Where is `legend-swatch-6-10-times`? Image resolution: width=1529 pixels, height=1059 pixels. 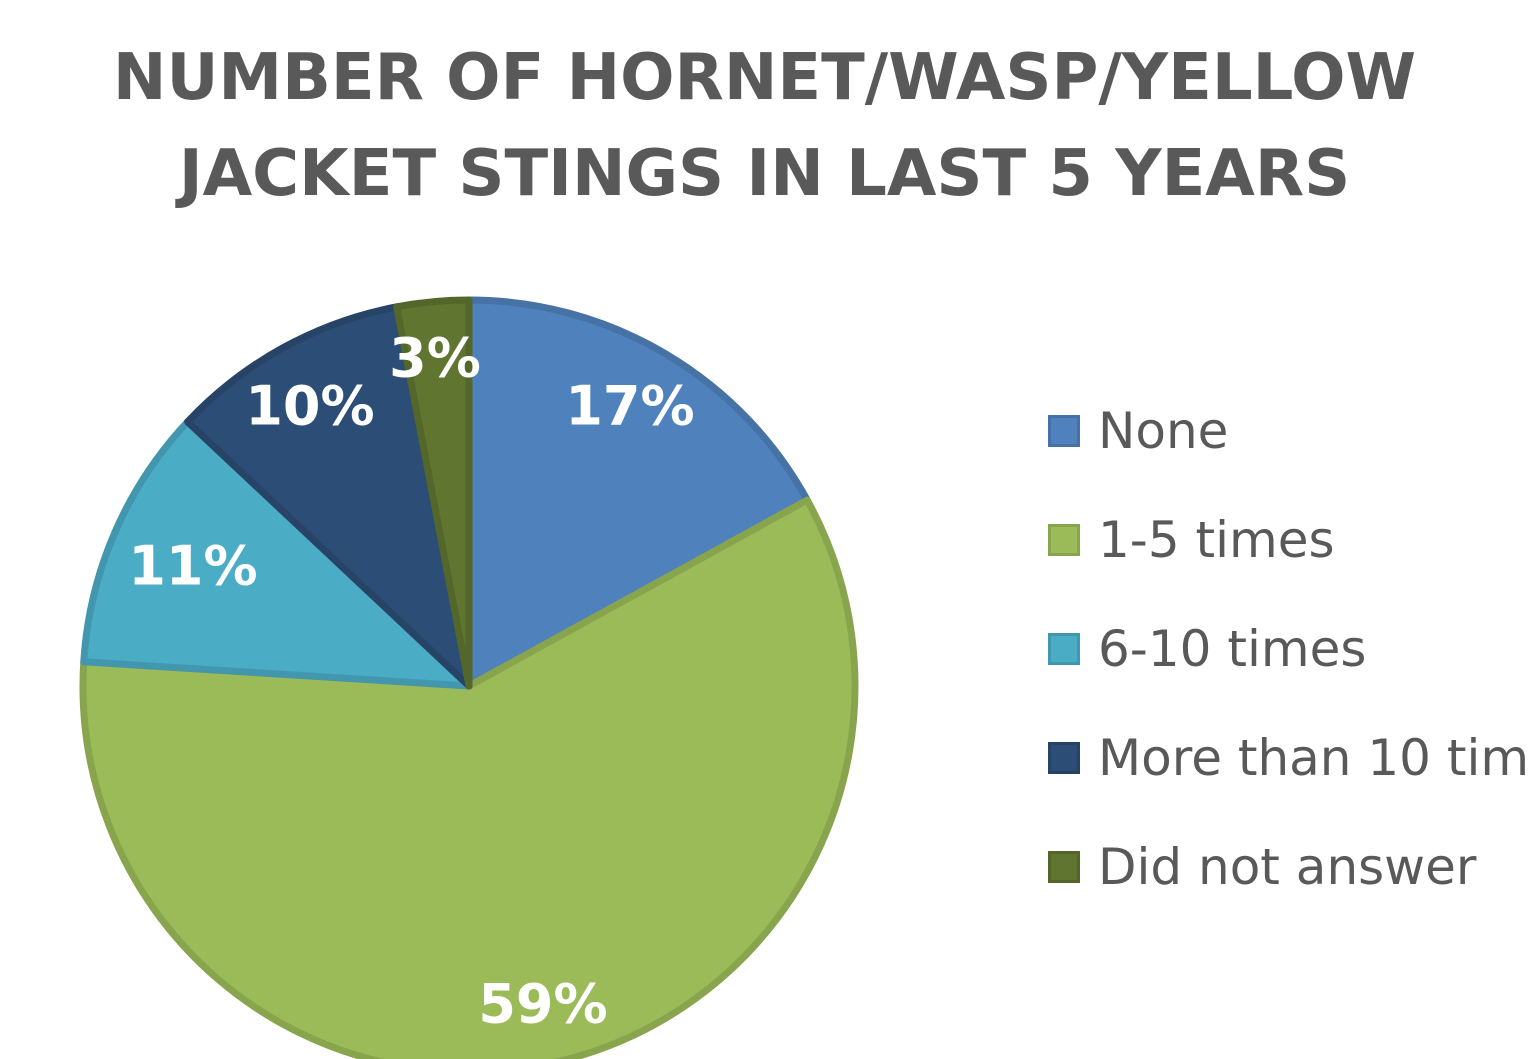
legend-swatch-6-10-times is located at coordinates (1064, 648).